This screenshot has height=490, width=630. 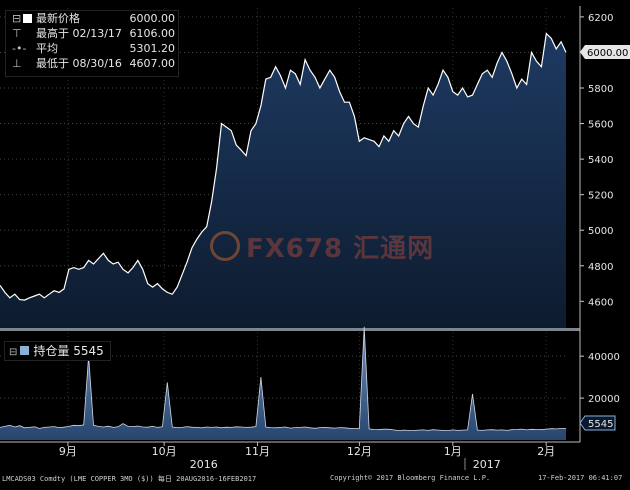 I want to click on price-tick-label: 6200, so click(x=600, y=18).